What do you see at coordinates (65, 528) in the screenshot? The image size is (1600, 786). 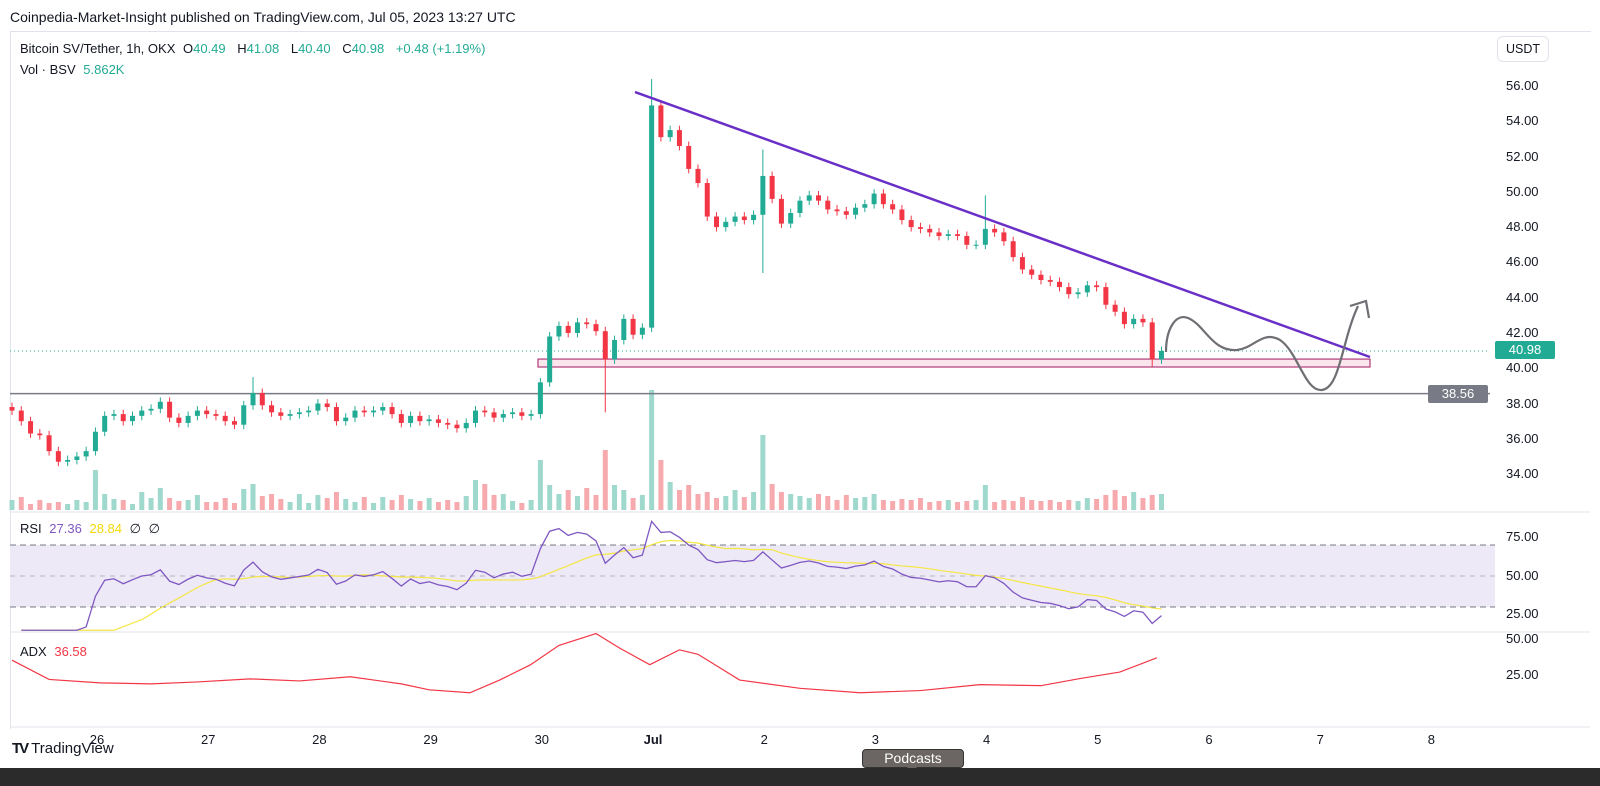 I see `rsi-value: 27.36` at bounding box center [65, 528].